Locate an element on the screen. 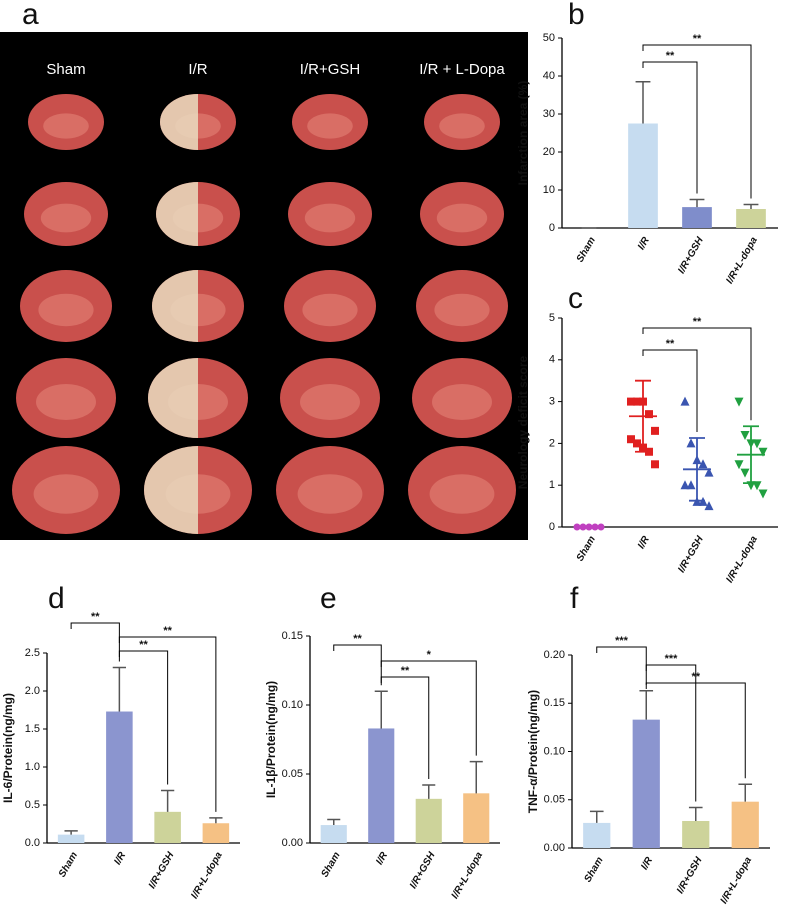 The image size is (787, 910). y-axis-title: TNF-α/Protein(ng/mg) is located at coordinates (533, 751).